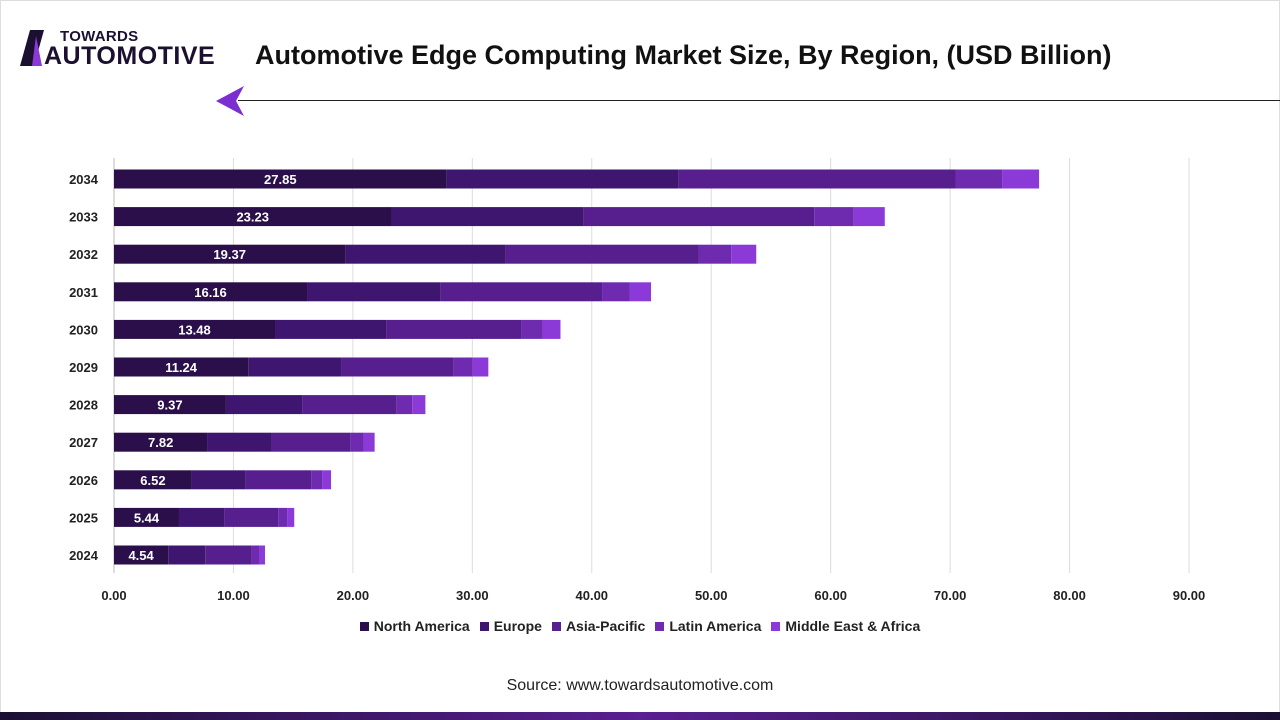  Describe the element at coordinates (853, 626) in the screenshot. I see `legend-label: Middle East & Africa` at that location.